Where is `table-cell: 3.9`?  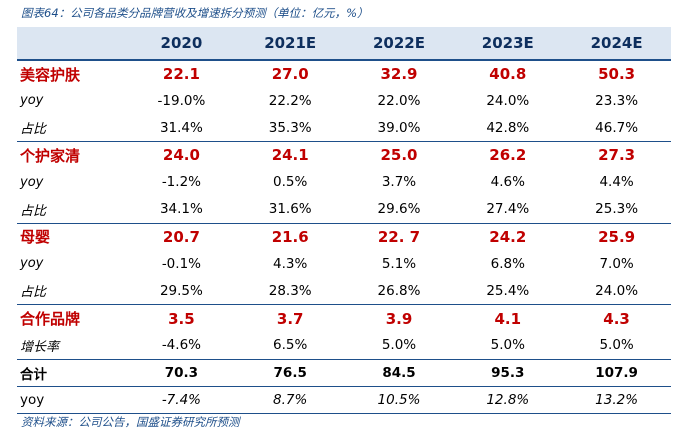 table-cell: 3.9 is located at coordinates (399, 318).